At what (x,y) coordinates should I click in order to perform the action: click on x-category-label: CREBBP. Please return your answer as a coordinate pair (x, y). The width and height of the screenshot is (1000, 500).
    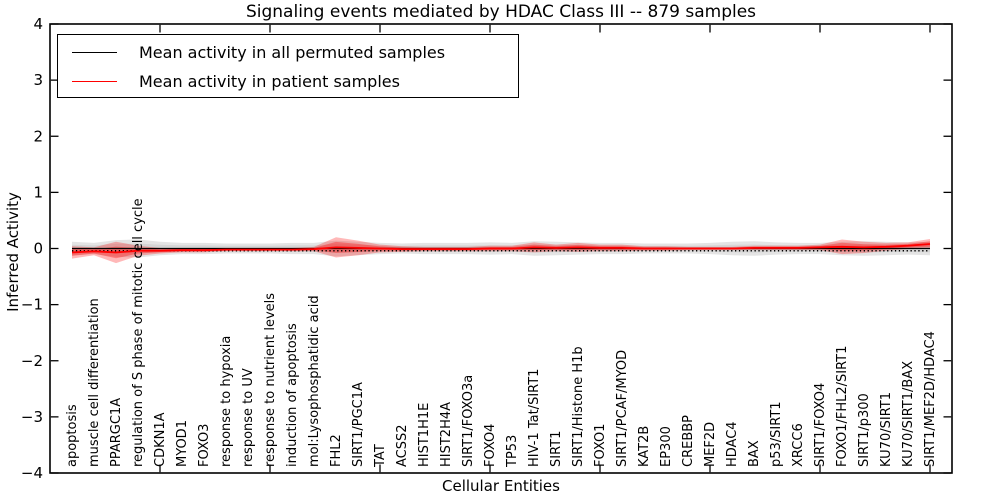
    Looking at the image, I should click on (688, 441).